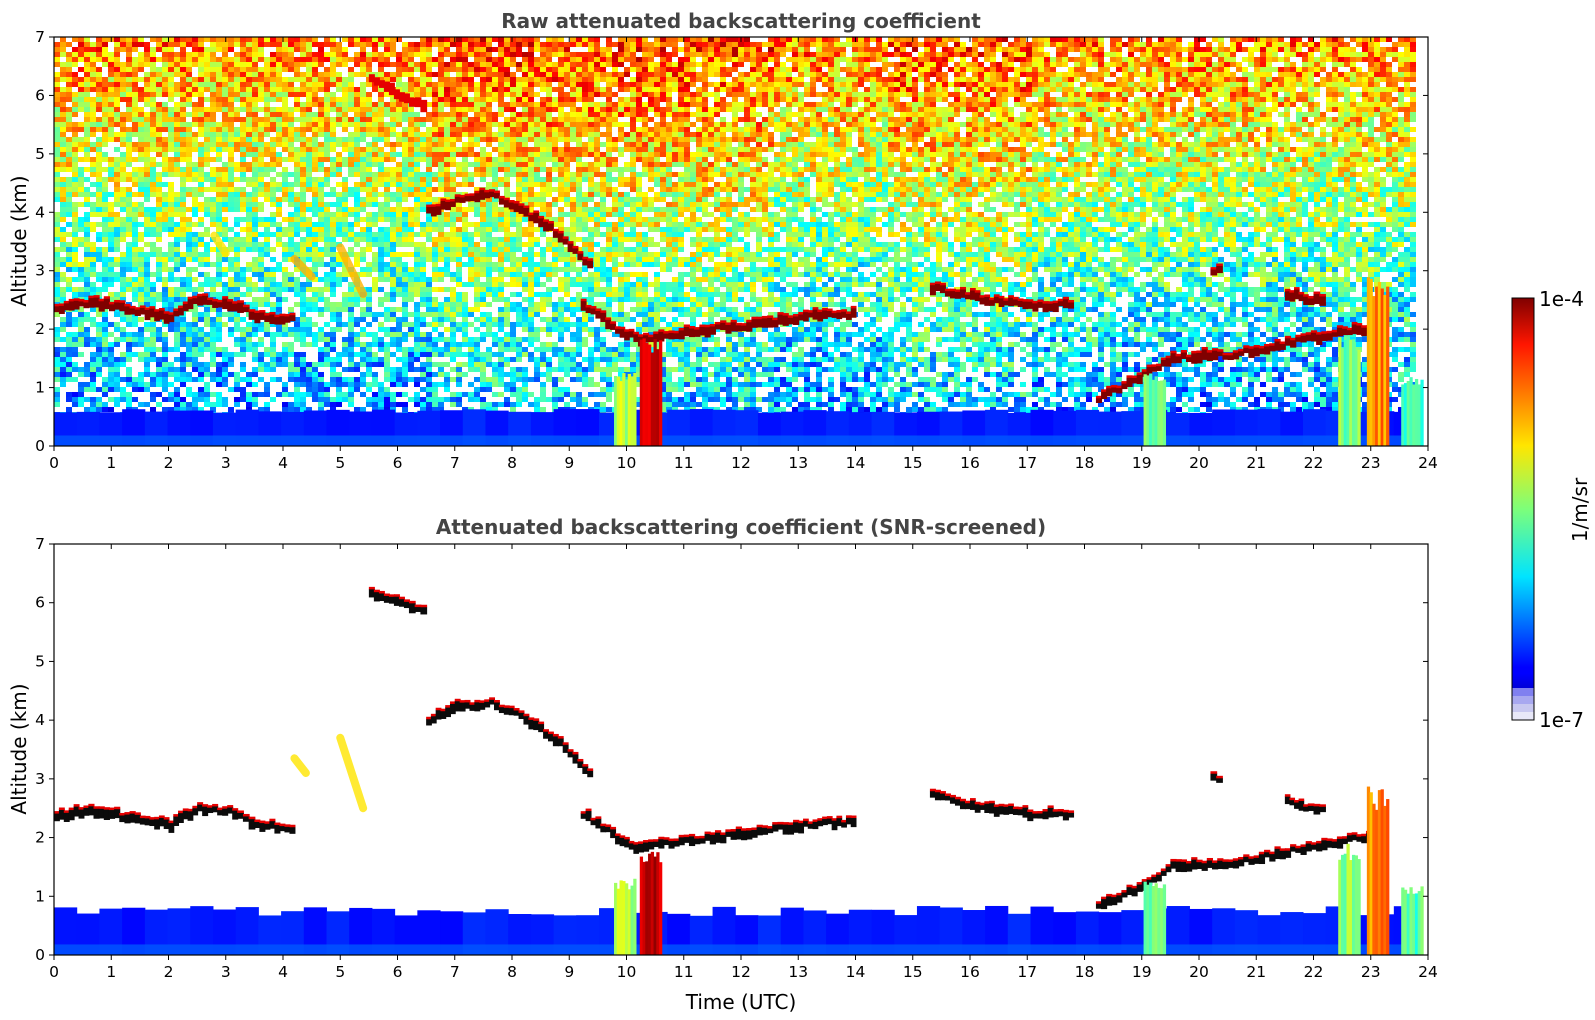  I want to click on colorbar-min-label: 1e-7, so click(1561, 720).